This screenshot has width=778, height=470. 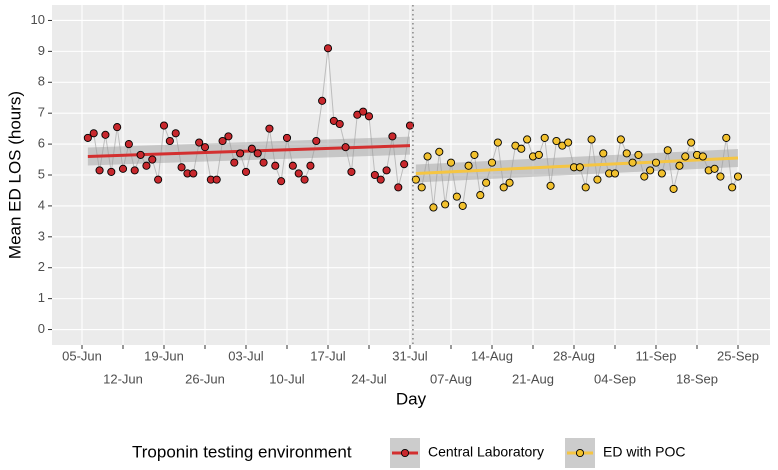 I want to click on x-tick-label: 21-Aug, so click(x=533, y=378).